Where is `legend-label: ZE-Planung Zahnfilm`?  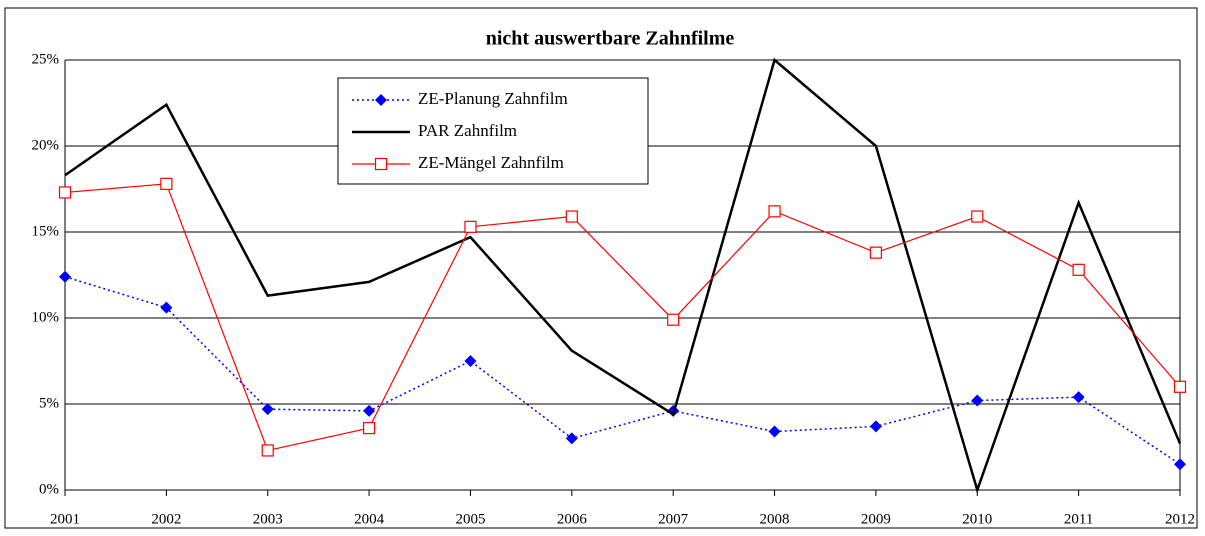 legend-label: ZE-Planung Zahnfilm is located at coordinates (493, 98).